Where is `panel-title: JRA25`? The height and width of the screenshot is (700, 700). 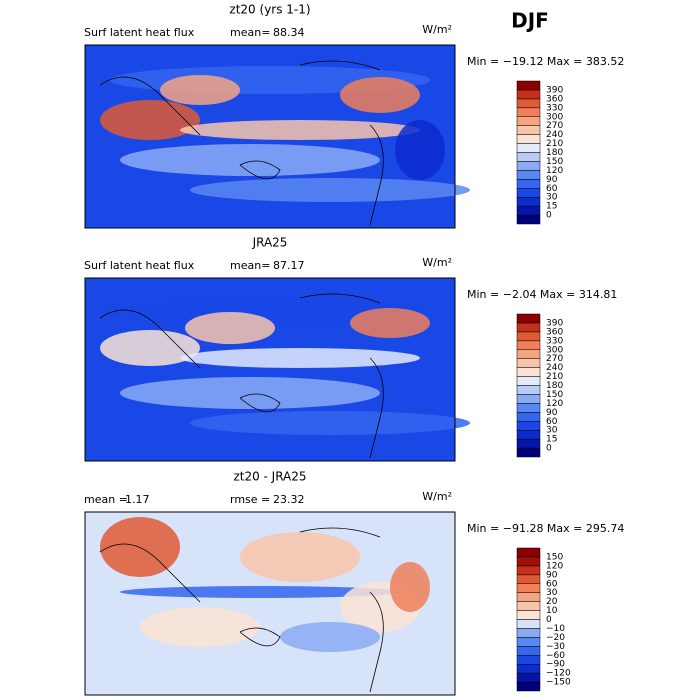
panel-title: JRA25 is located at coordinates (270, 243).